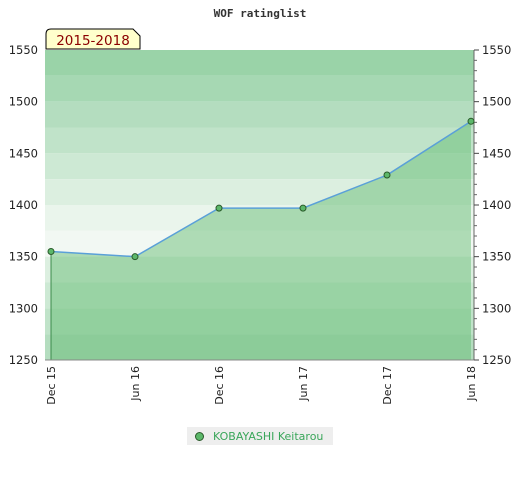 The width and height of the screenshot is (520, 480). What do you see at coordinates (496, 205) in the screenshot?
I see `y-tick-label-right: 1400` at bounding box center [496, 205].